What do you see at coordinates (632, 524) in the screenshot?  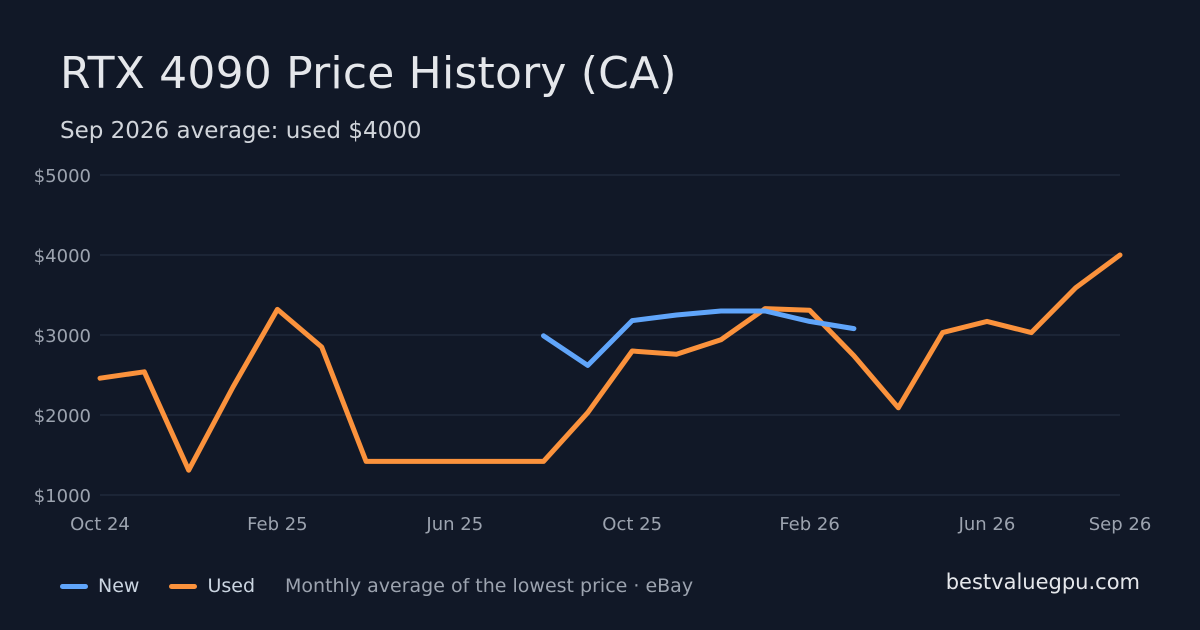 I see `x-tick-label: Oct 25` at bounding box center [632, 524].